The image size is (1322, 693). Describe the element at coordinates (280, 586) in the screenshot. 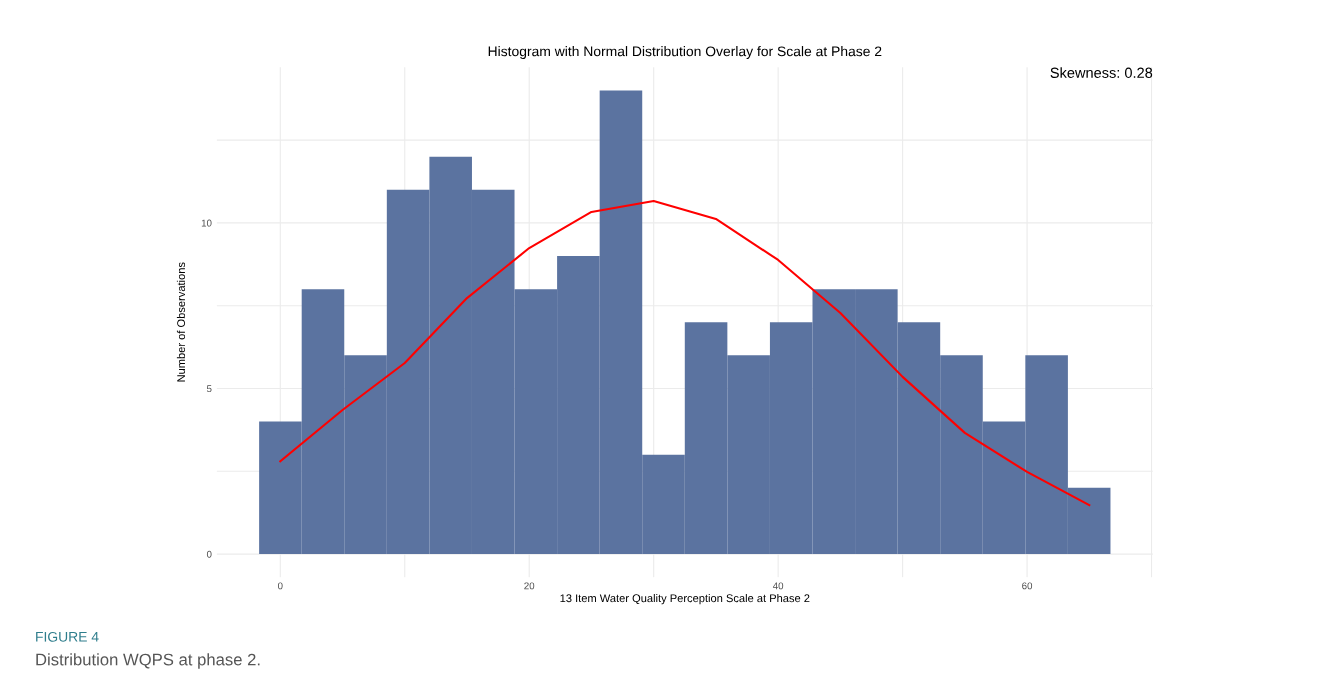

I see `x-tick-label: 0` at that location.